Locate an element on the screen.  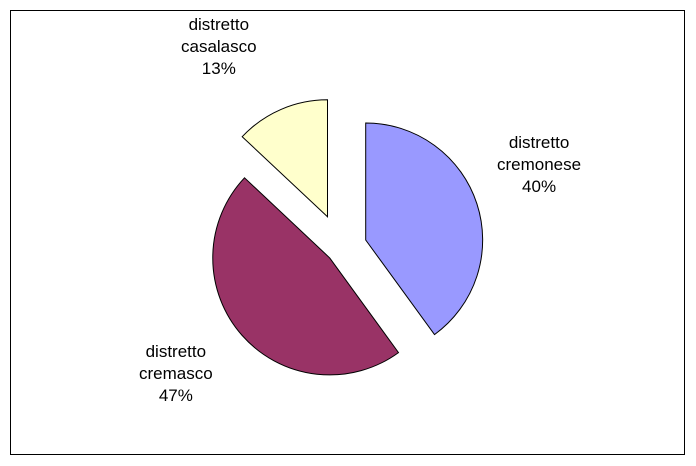
slice-label-line2: casalasco is located at coordinates (219, 46).